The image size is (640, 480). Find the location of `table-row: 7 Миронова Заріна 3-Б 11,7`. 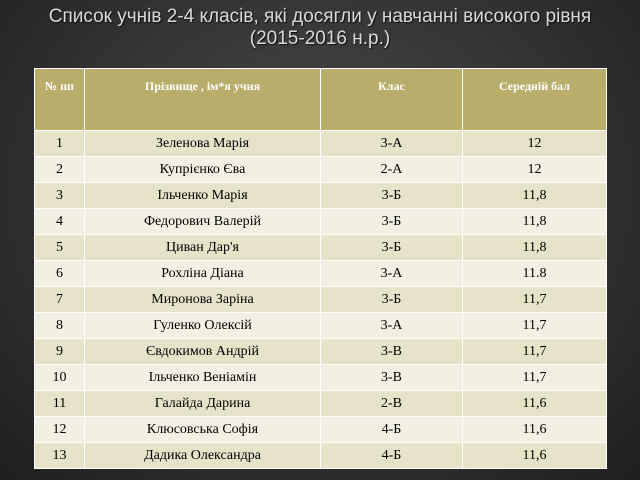

table-row: 7 Миронова Заріна 3-Б 11,7 is located at coordinates (320, 299).